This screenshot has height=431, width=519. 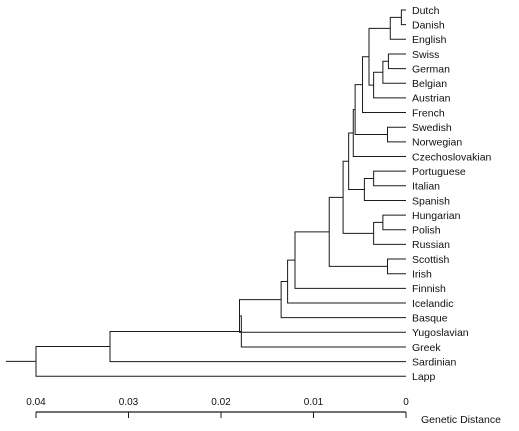 I want to click on leaf-label-polish: Polish, so click(x=426, y=231).